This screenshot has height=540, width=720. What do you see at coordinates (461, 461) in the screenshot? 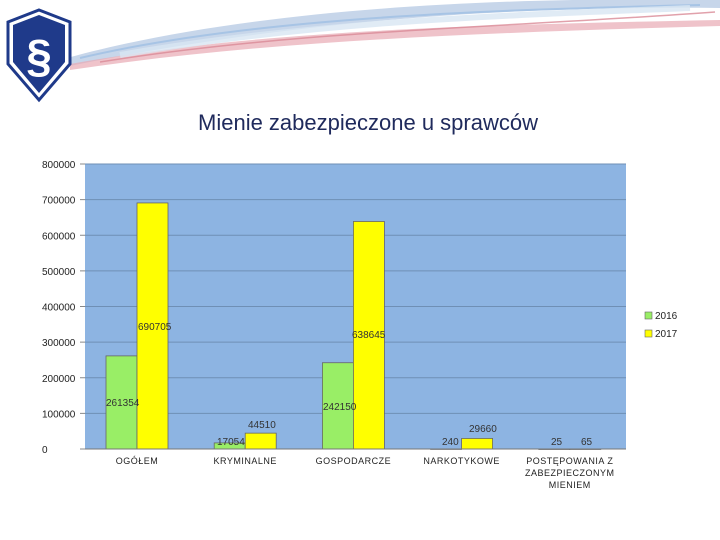
I see `category-label: NARKOTYKOWE` at bounding box center [461, 461].